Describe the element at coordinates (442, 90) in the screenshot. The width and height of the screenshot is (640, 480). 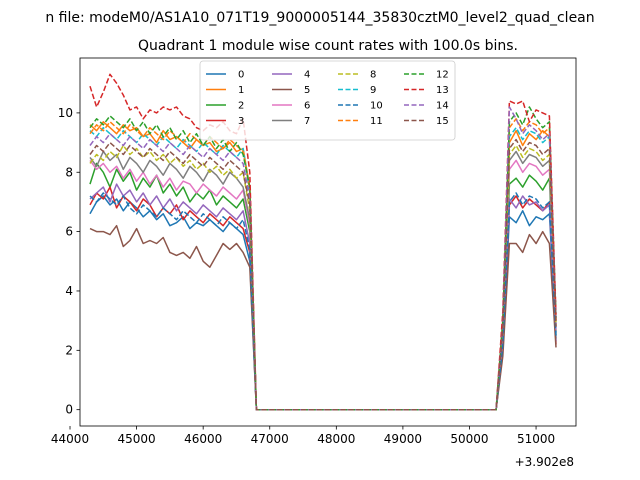
I see `legend-label-13: 13` at that location.